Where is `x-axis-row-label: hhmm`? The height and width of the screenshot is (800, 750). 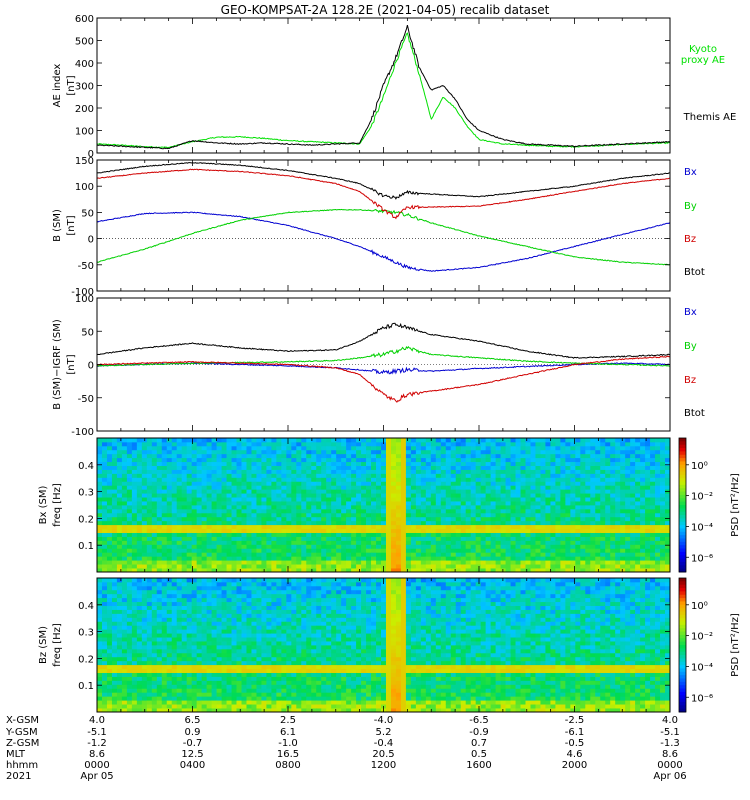
x-axis-row-label: hhmm is located at coordinates (22, 765).